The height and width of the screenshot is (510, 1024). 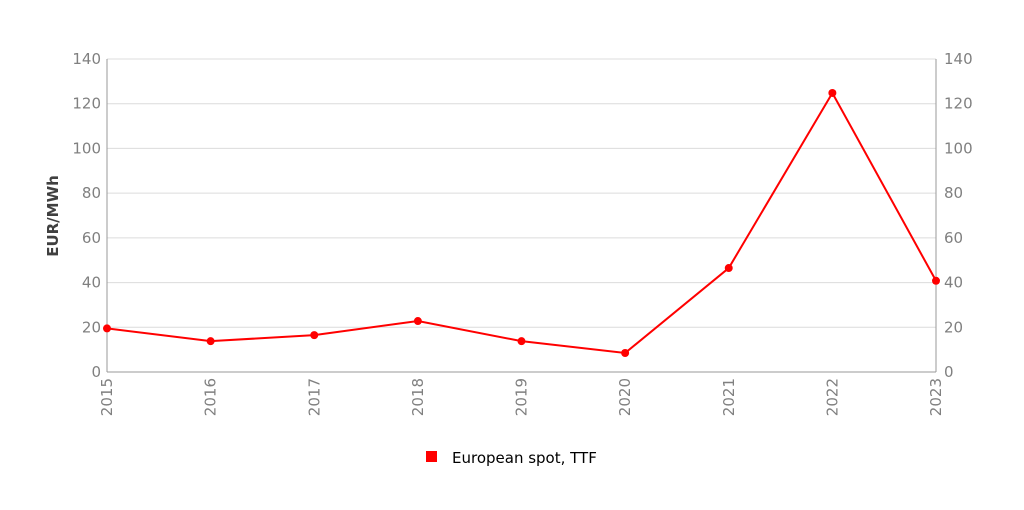 What do you see at coordinates (86, 215) in the screenshot?
I see `y-axis-left-ticks: 0 20 40 60 80 100 120 140` at bounding box center [86, 215].